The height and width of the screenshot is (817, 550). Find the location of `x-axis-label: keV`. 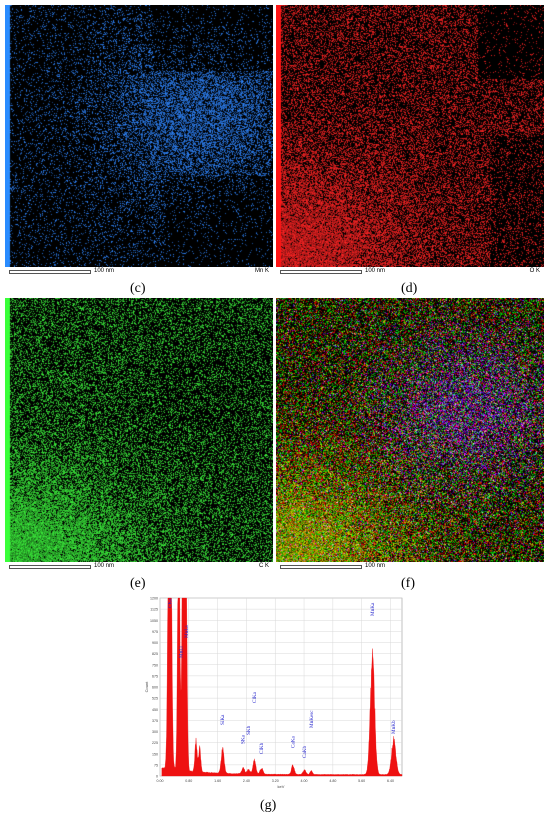

x-axis-label: keV is located at coordinates (281, 786).